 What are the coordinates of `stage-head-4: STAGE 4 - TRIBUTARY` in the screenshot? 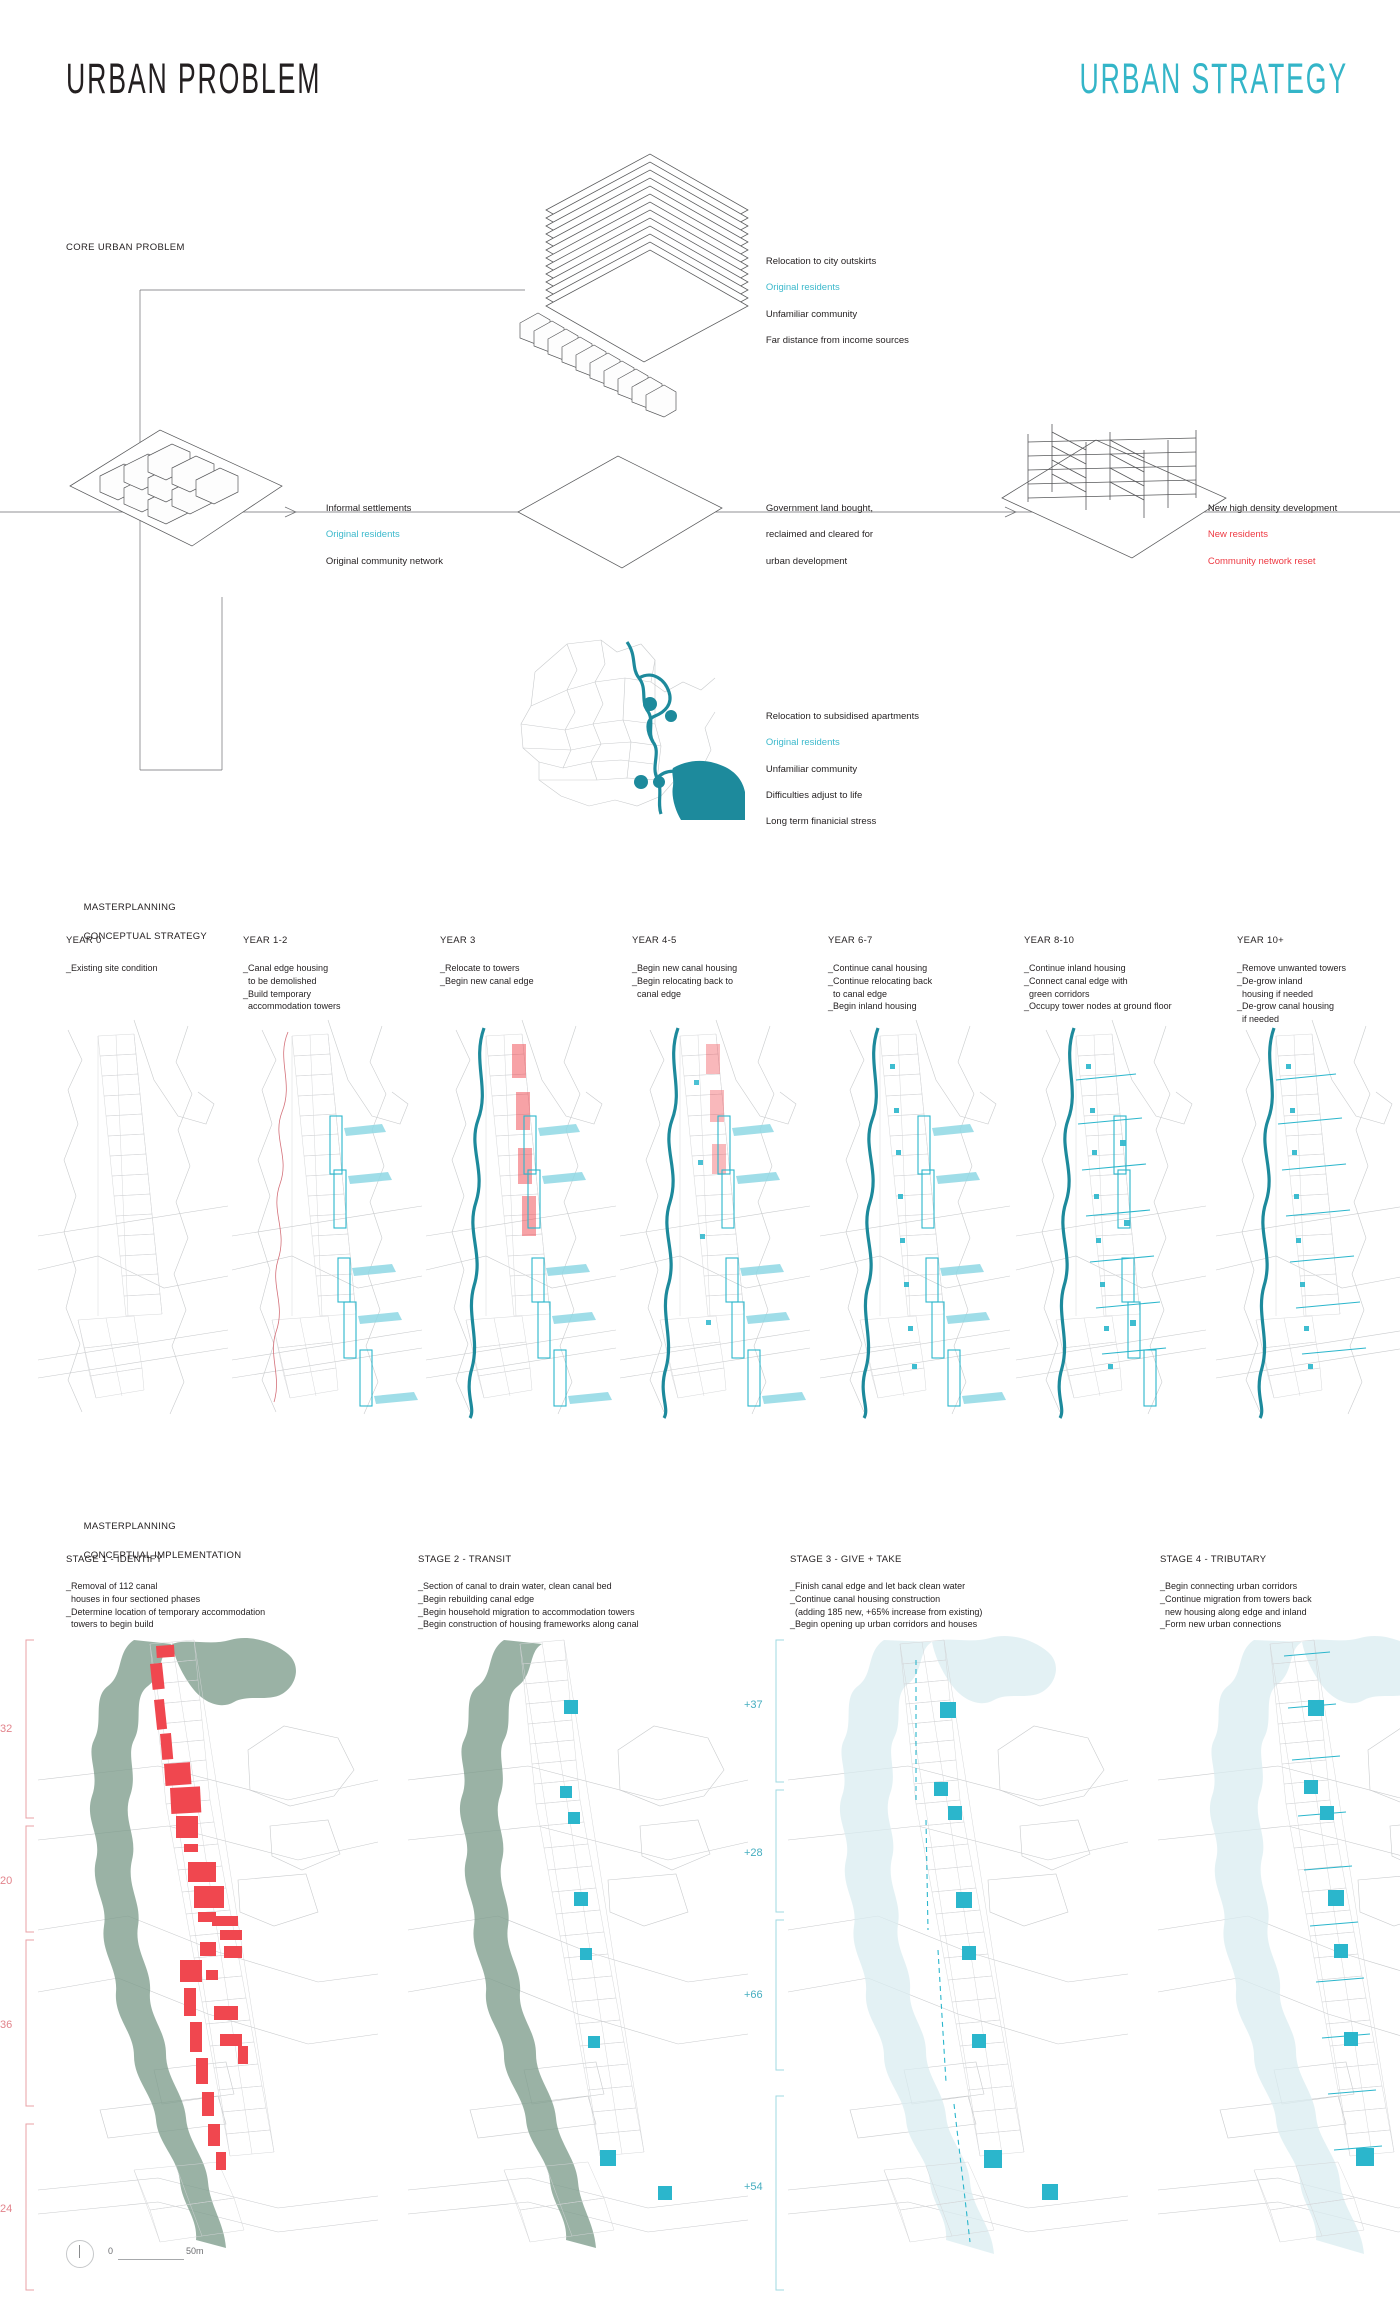 It's located at (1213, 1559).